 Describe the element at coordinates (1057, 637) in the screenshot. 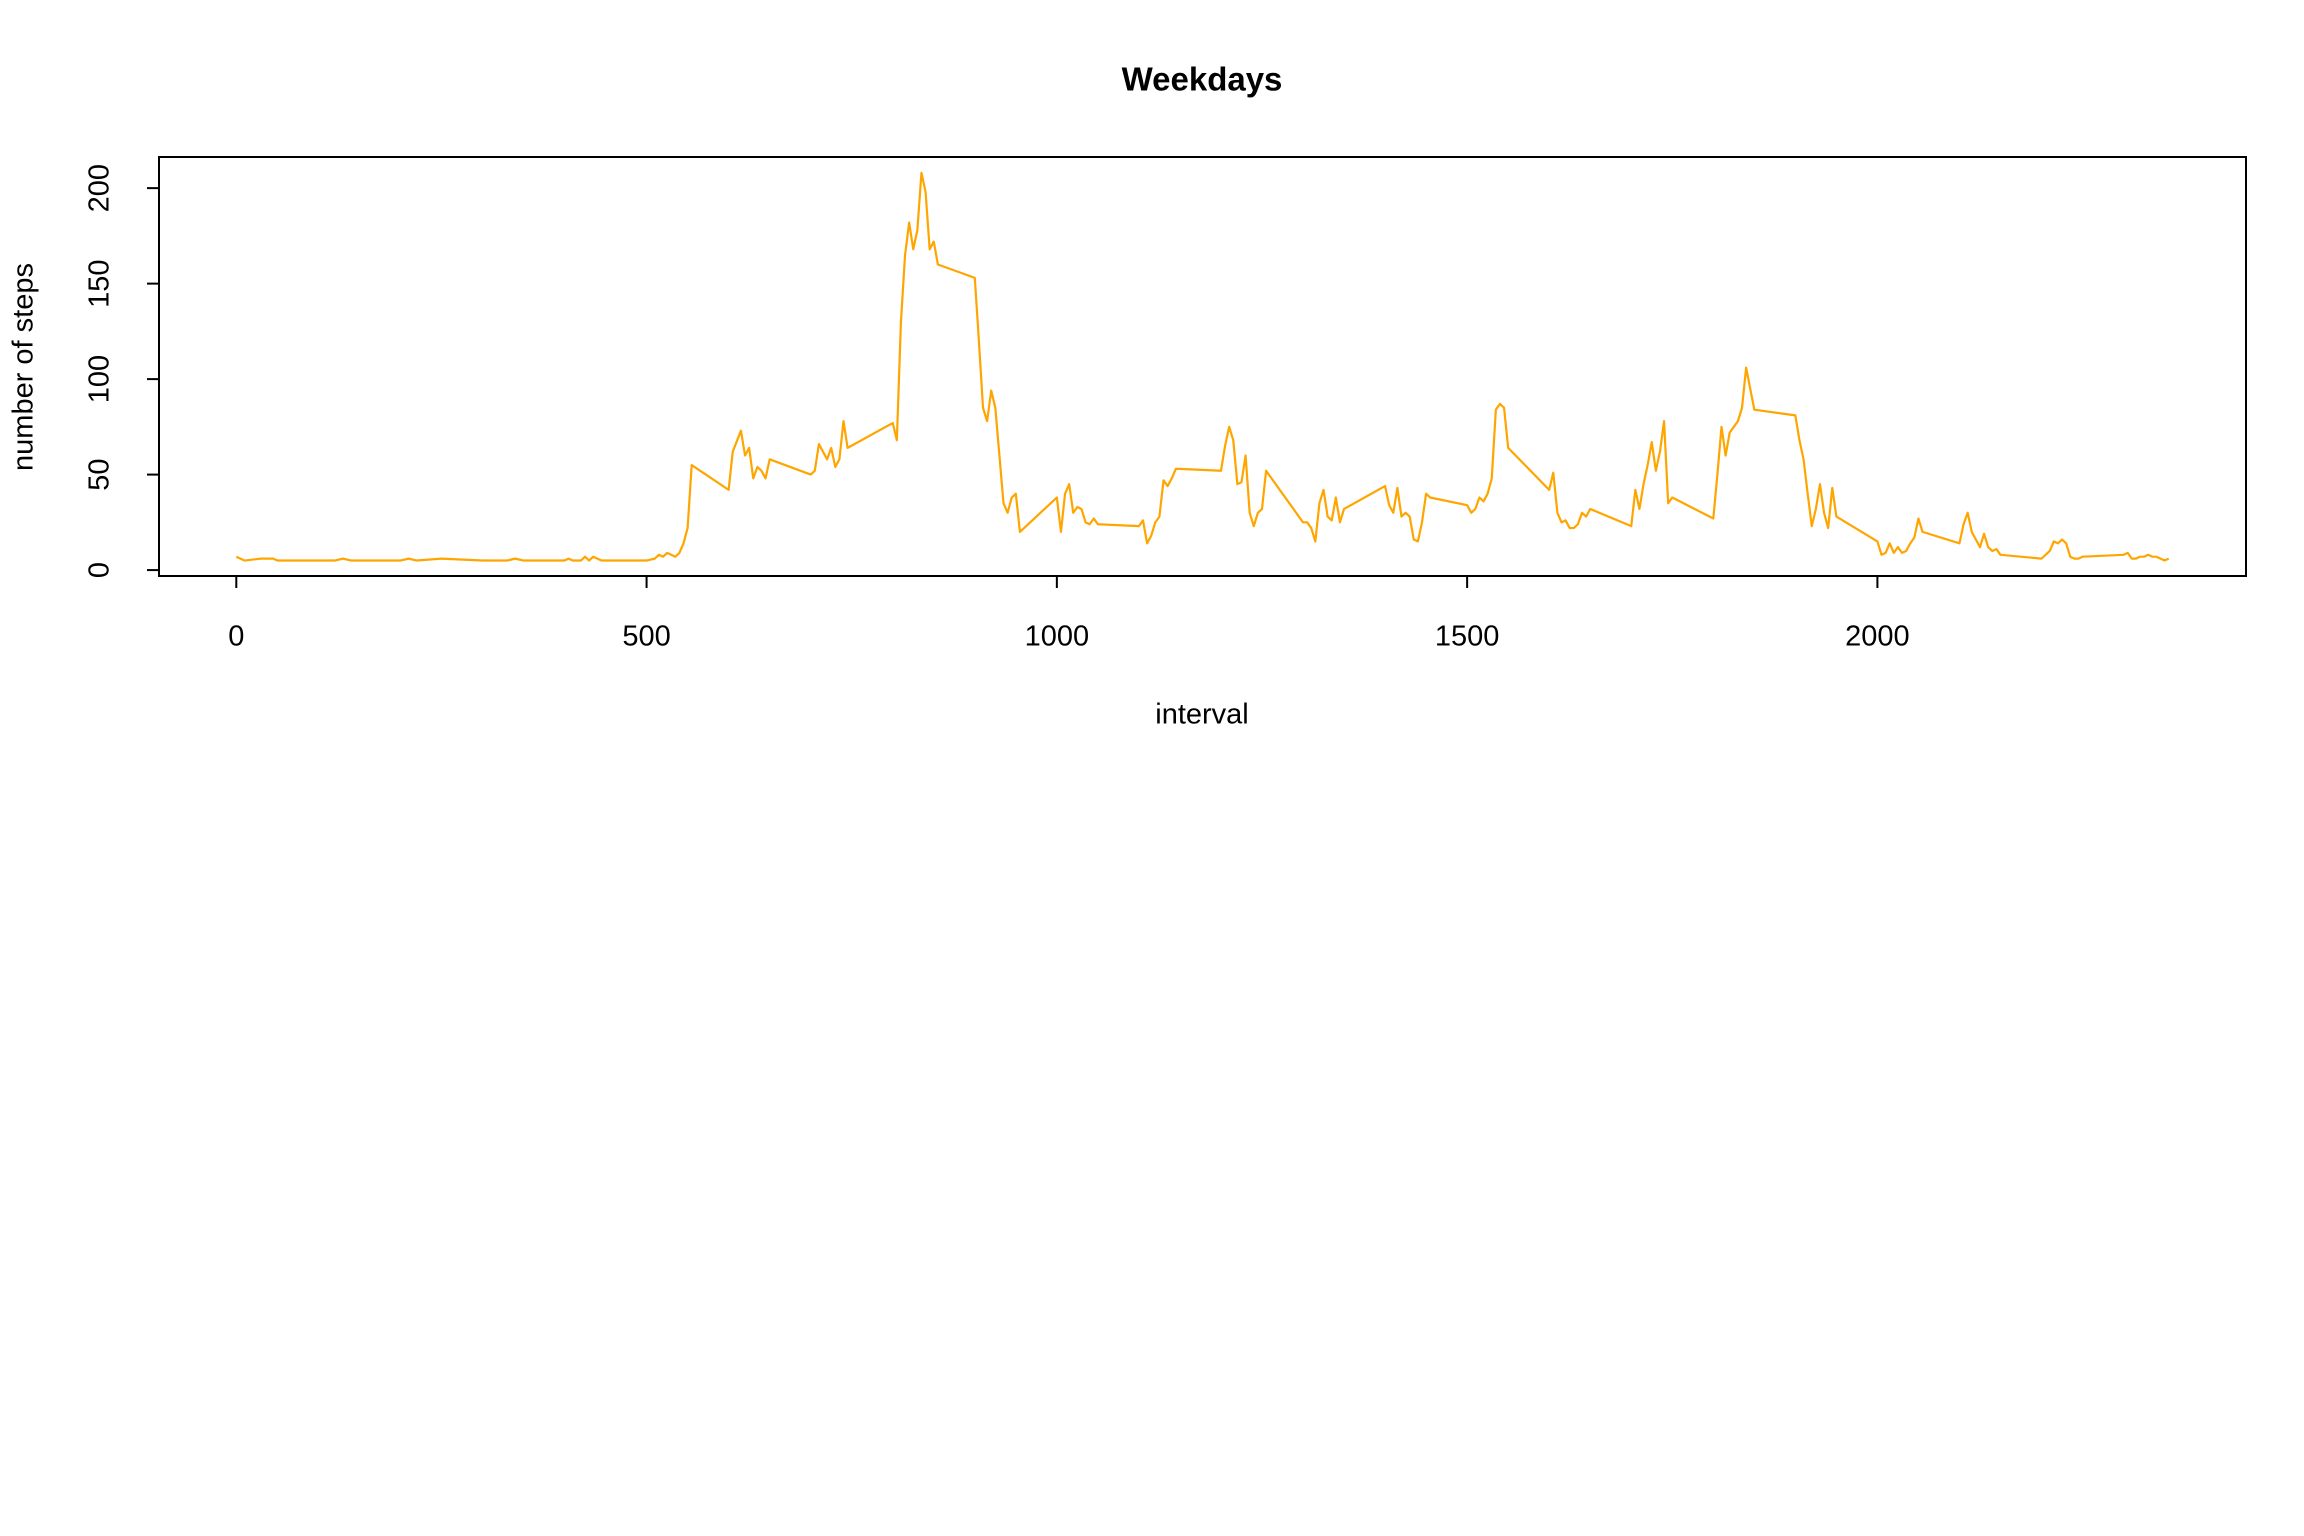

I see `x-tick-label: 1000` at that location.